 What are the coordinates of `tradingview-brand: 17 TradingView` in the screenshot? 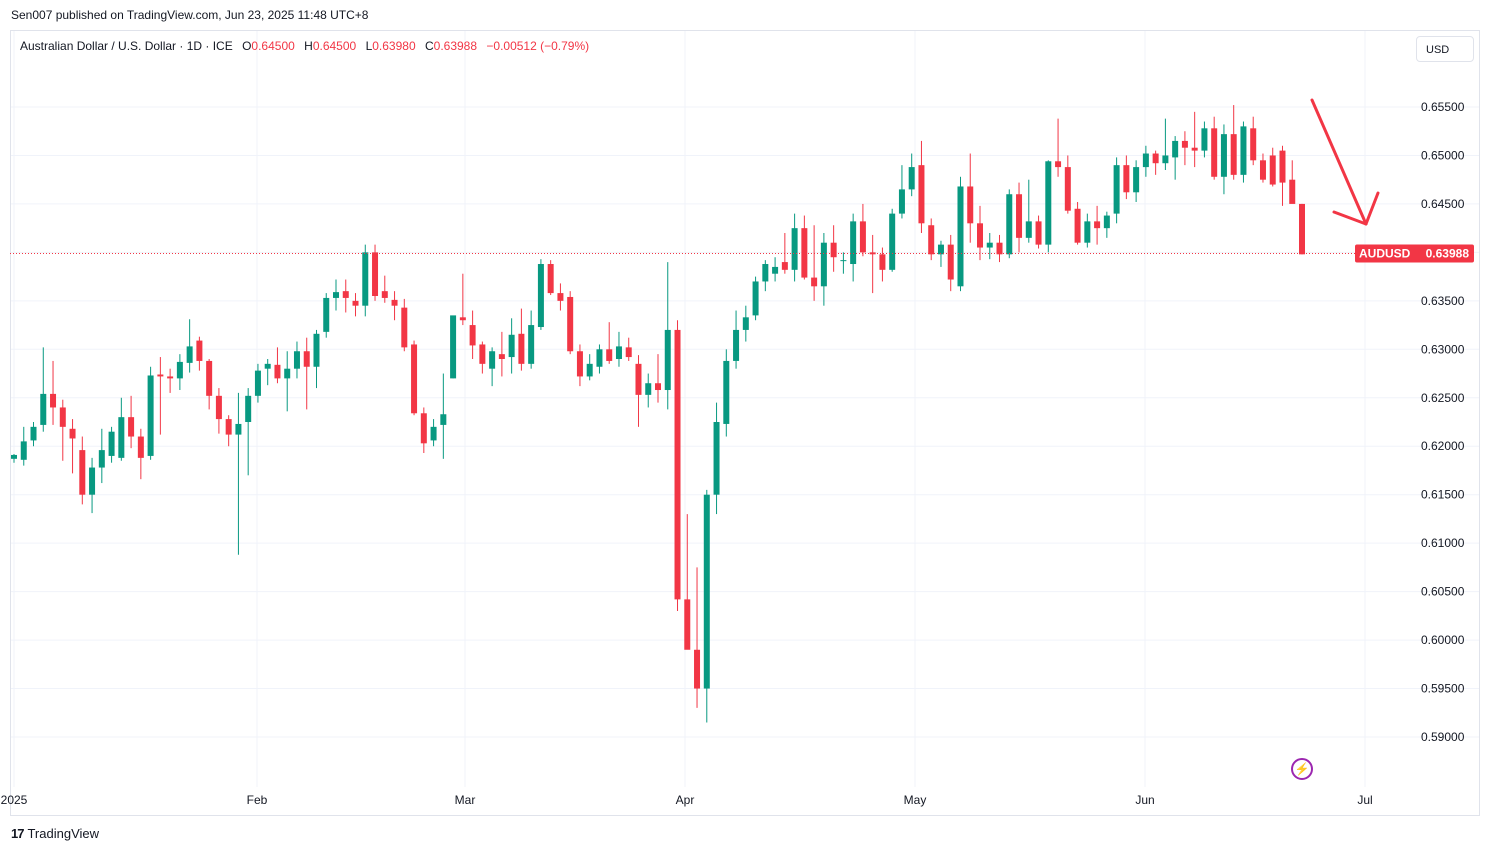 It's located at (55, 833).